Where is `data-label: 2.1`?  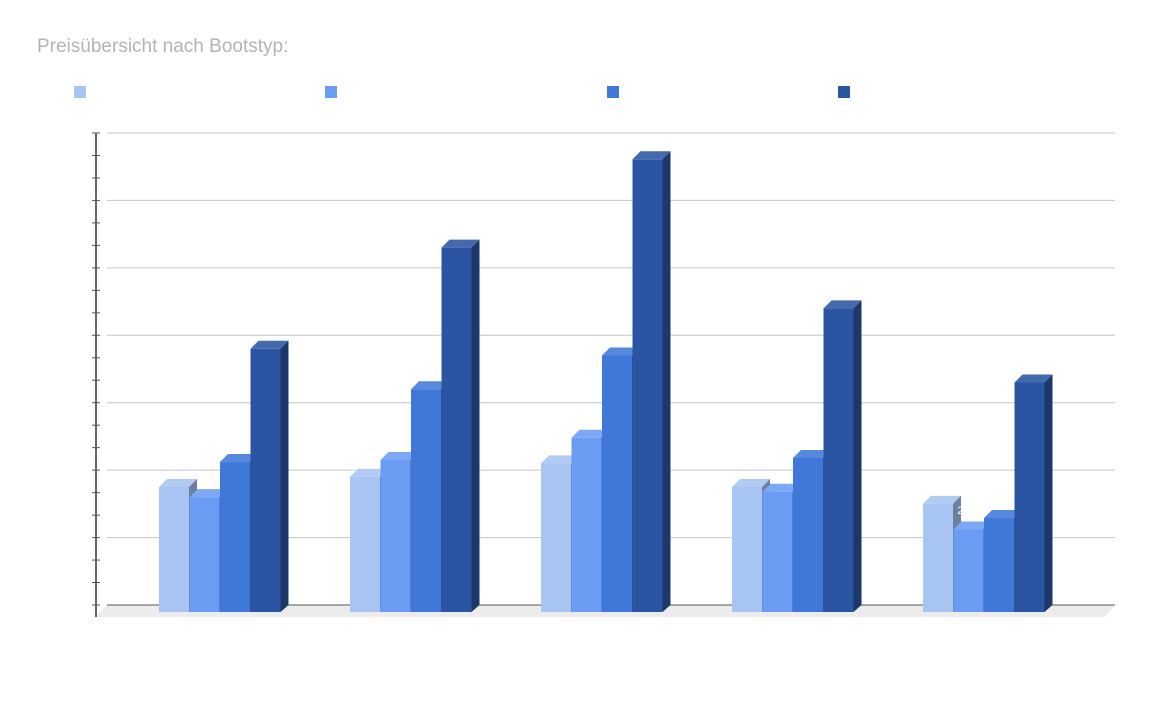 data-label: 2.1 is located at coordinates (964, 511).